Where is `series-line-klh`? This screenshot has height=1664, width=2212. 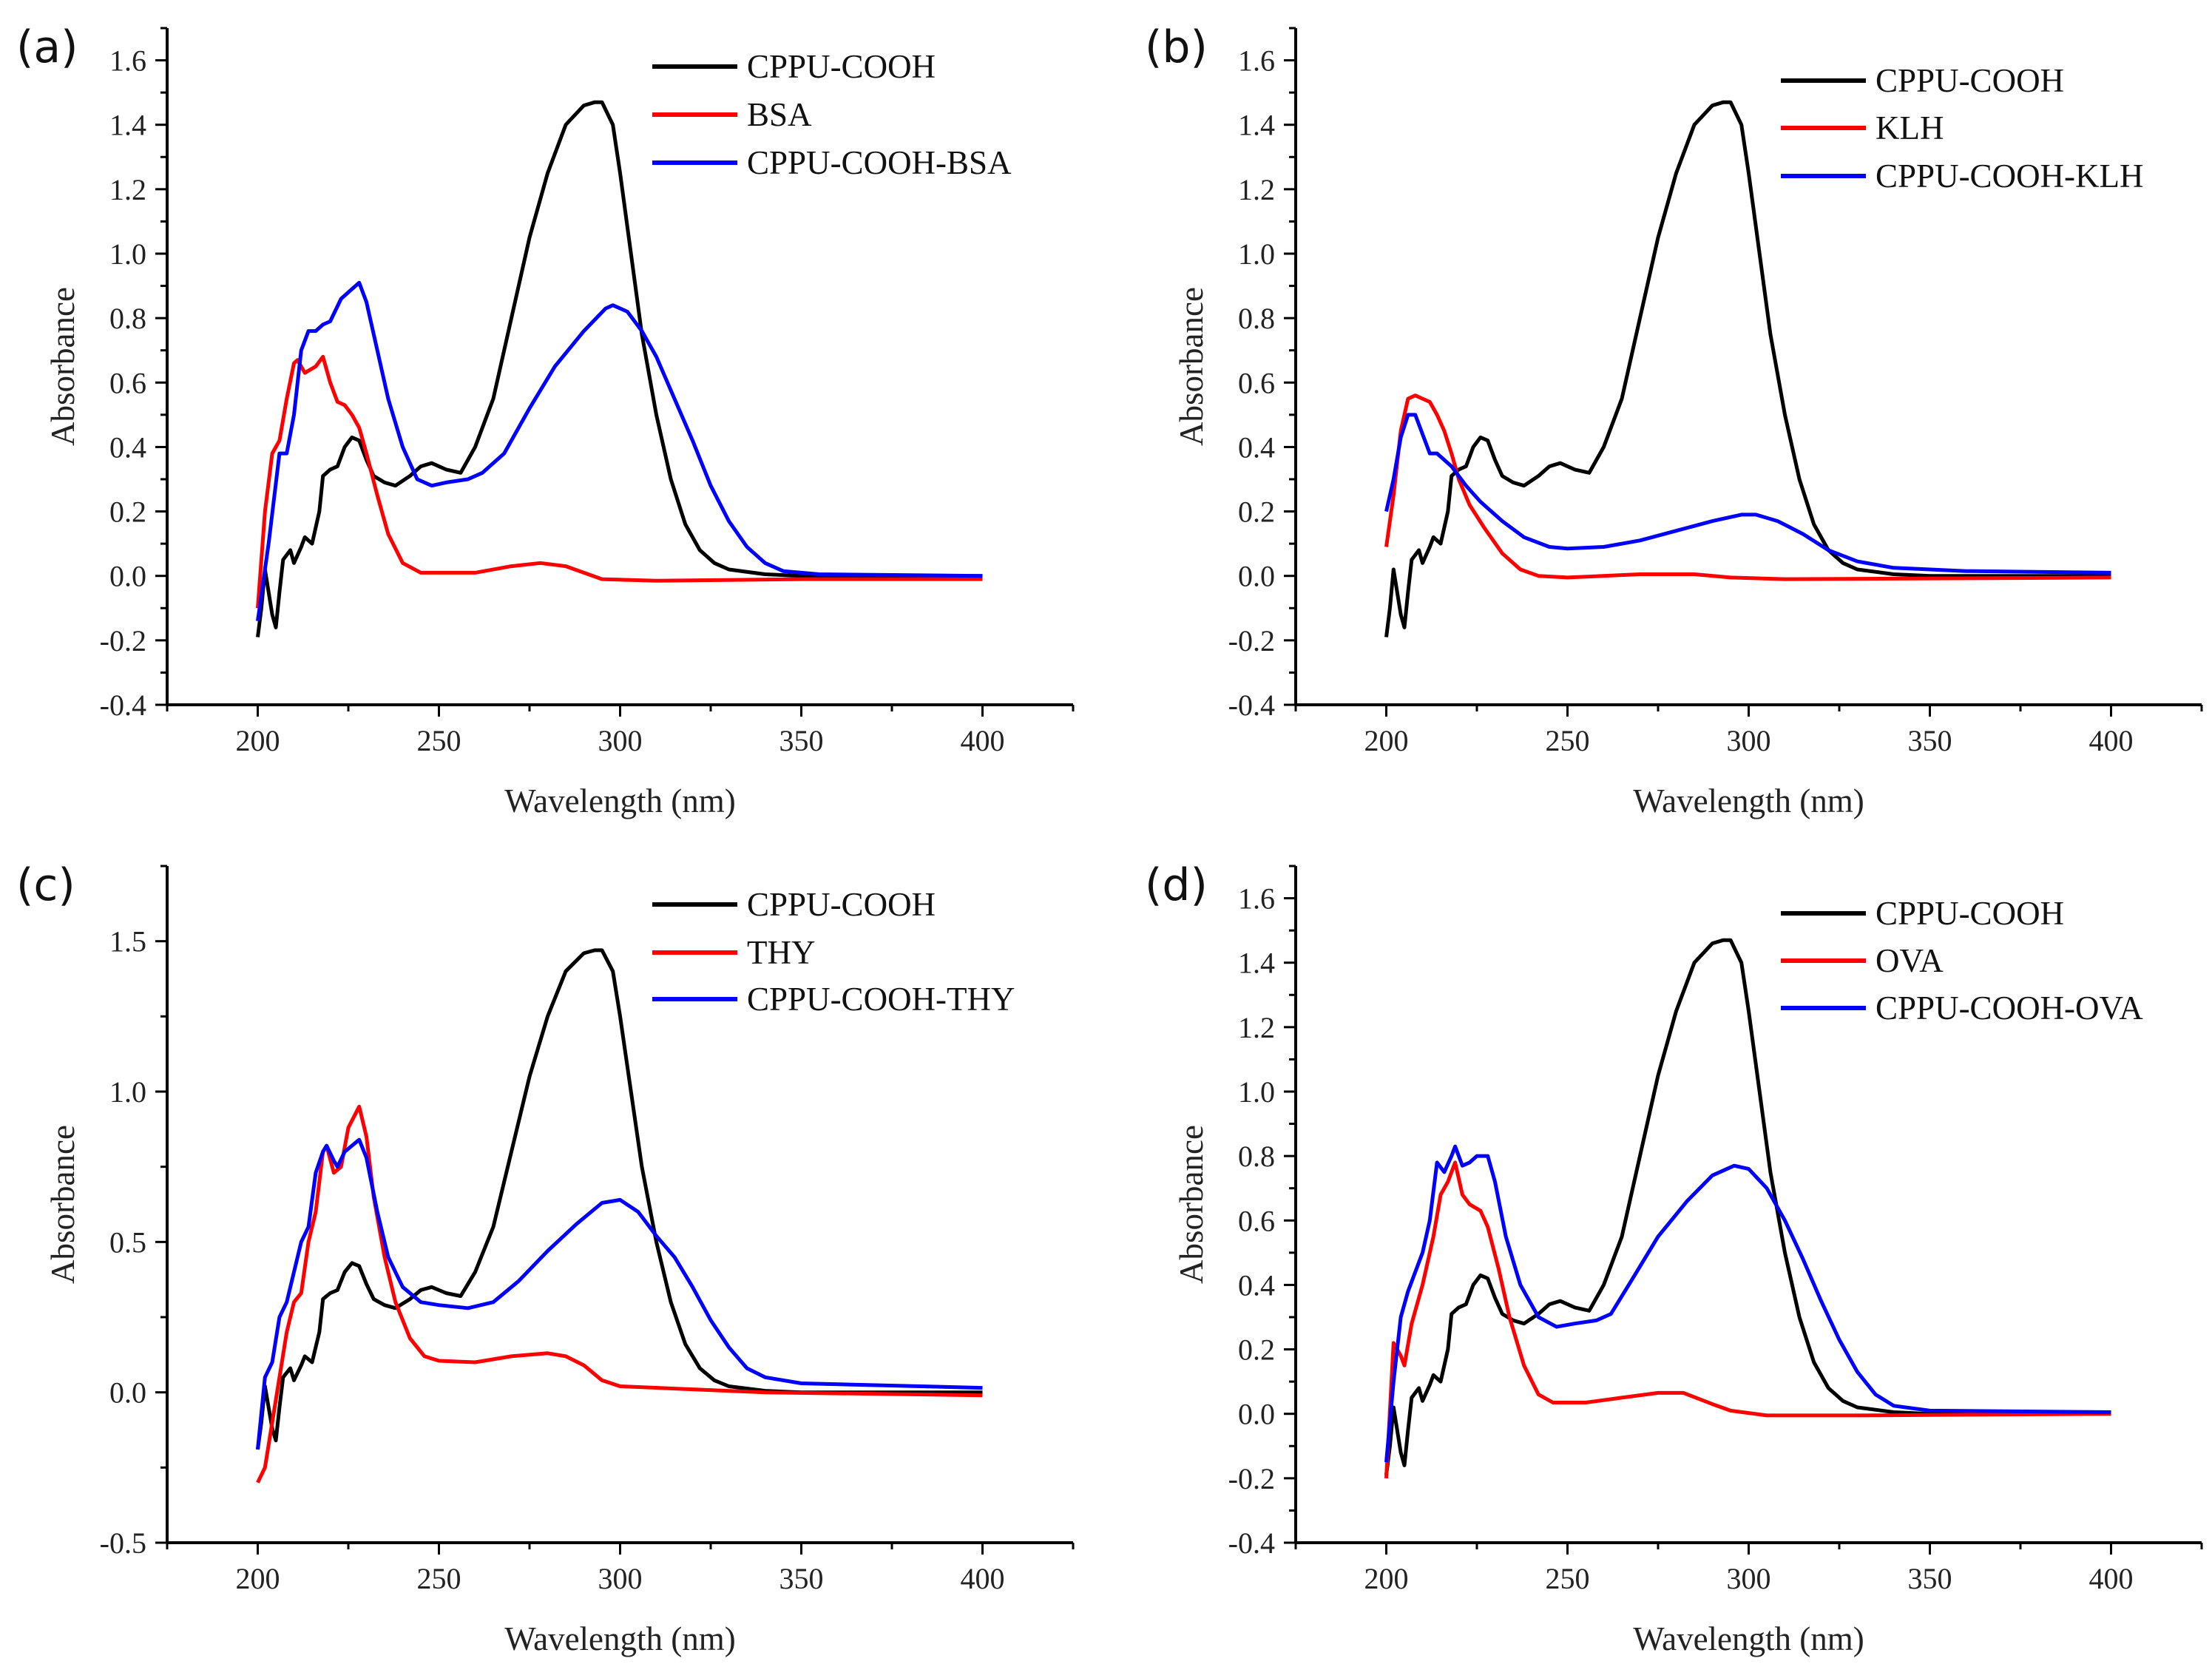 series-line-klh is located at coordinates (1747, 487).